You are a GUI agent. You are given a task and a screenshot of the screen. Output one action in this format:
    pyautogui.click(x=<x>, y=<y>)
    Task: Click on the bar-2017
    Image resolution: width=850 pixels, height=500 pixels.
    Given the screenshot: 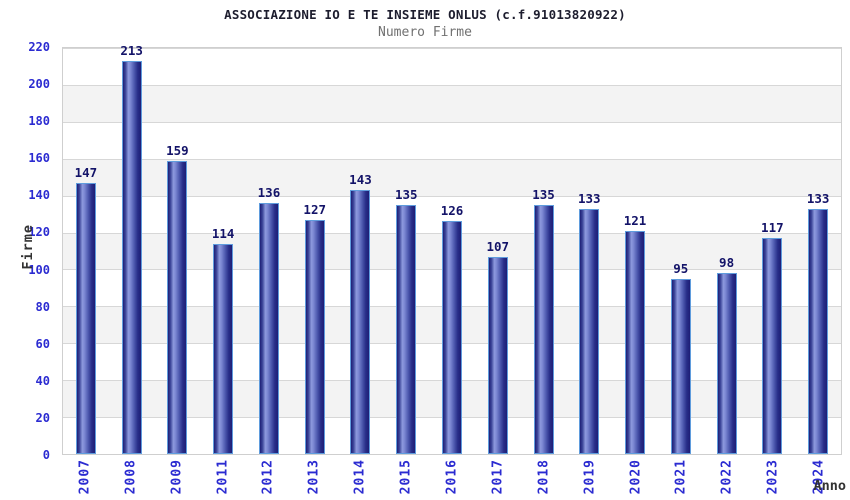 What is the action you would take?
    pyautogui.click(x=497, y=355)
    